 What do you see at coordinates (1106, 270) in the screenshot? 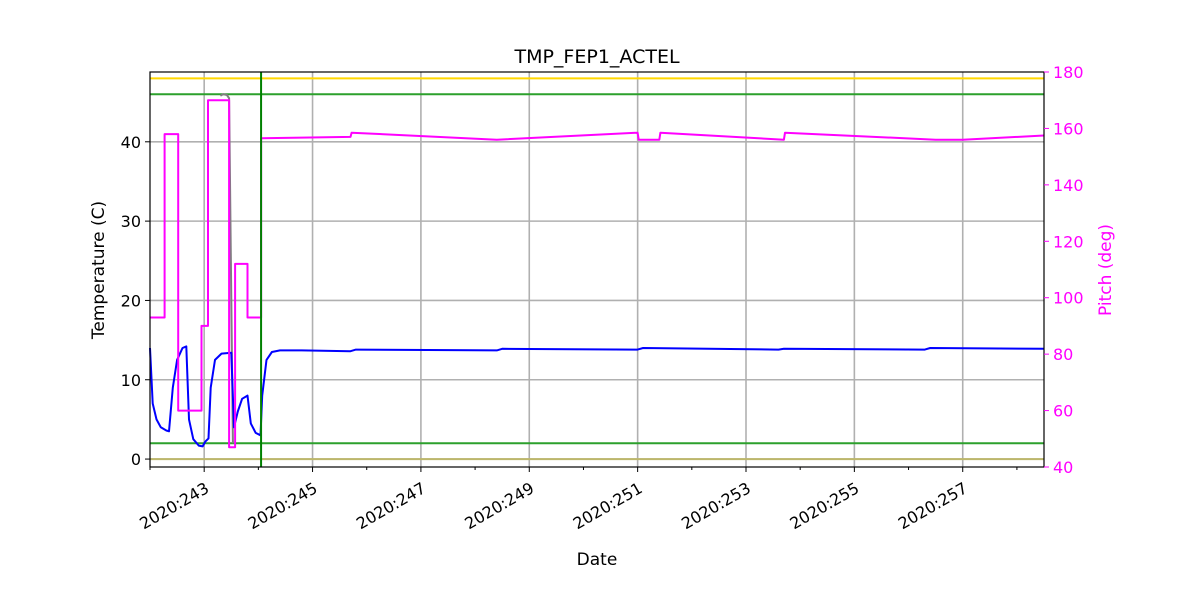
I see `y2-axis-label: Pitch (deg)` at bounding box center [1106, 270].